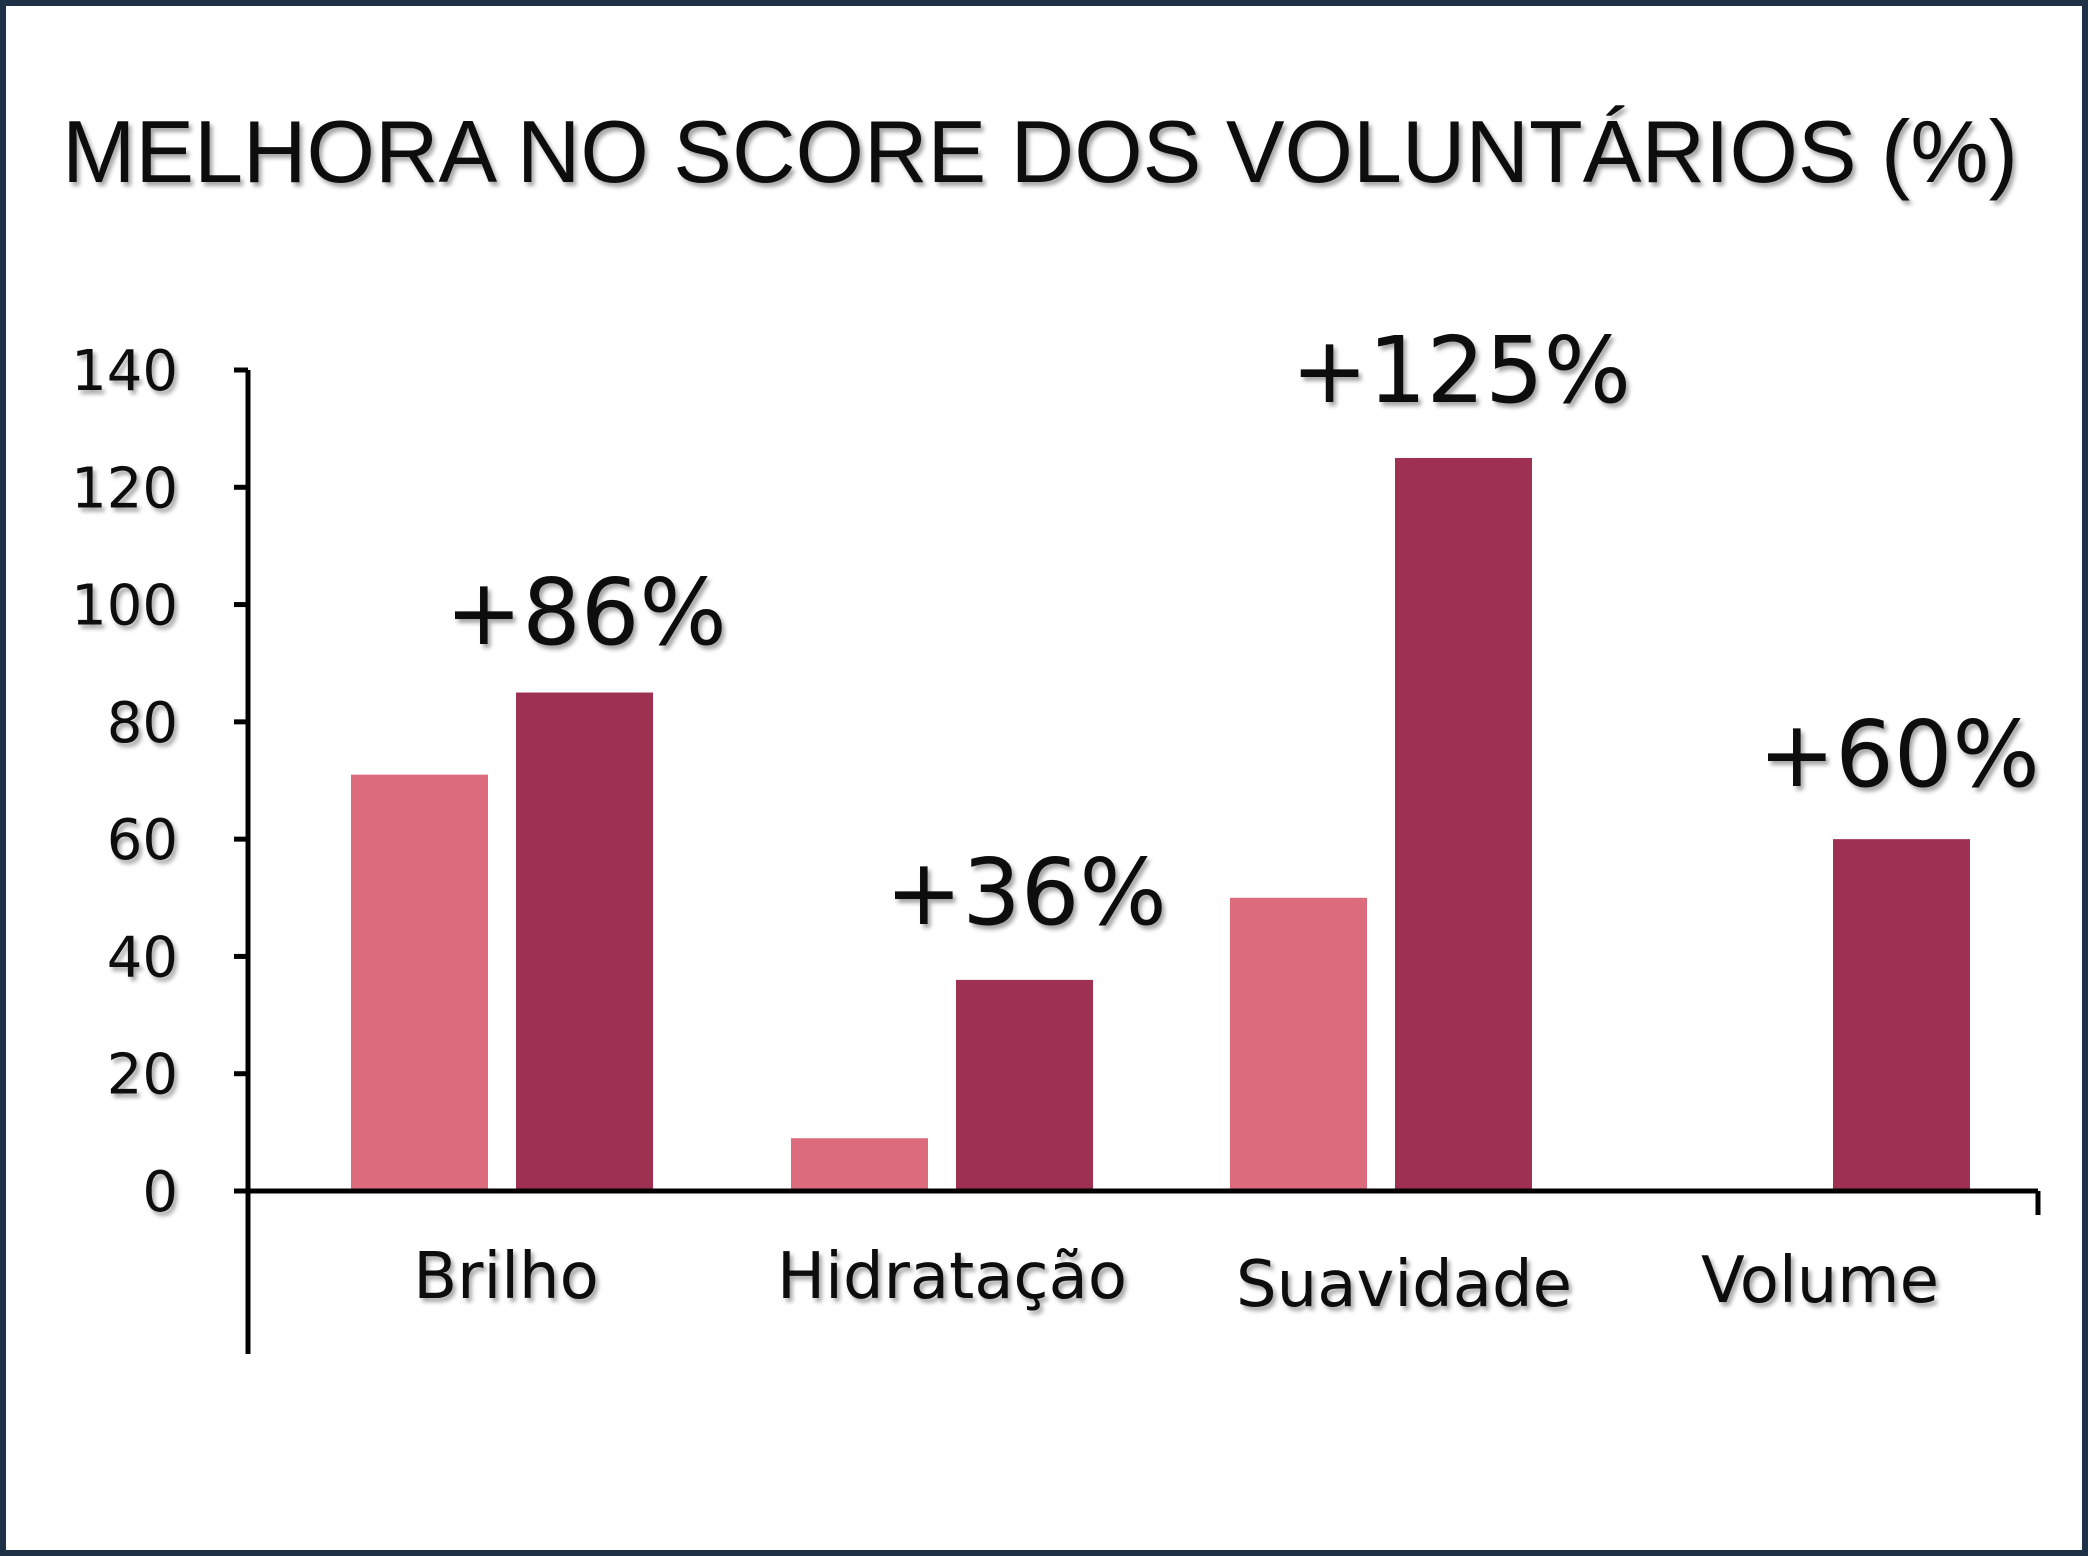 The width and height of the screenshot is (2088, 1556). Describe the element at coordinates (952, 1277) in the screenshot. I see `category-label: Hidratação` at that location.